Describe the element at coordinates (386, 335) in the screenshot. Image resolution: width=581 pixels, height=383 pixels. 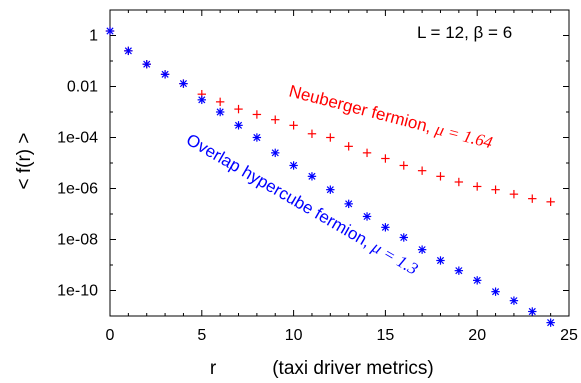
I see `x-tick-label: 15` at that location.